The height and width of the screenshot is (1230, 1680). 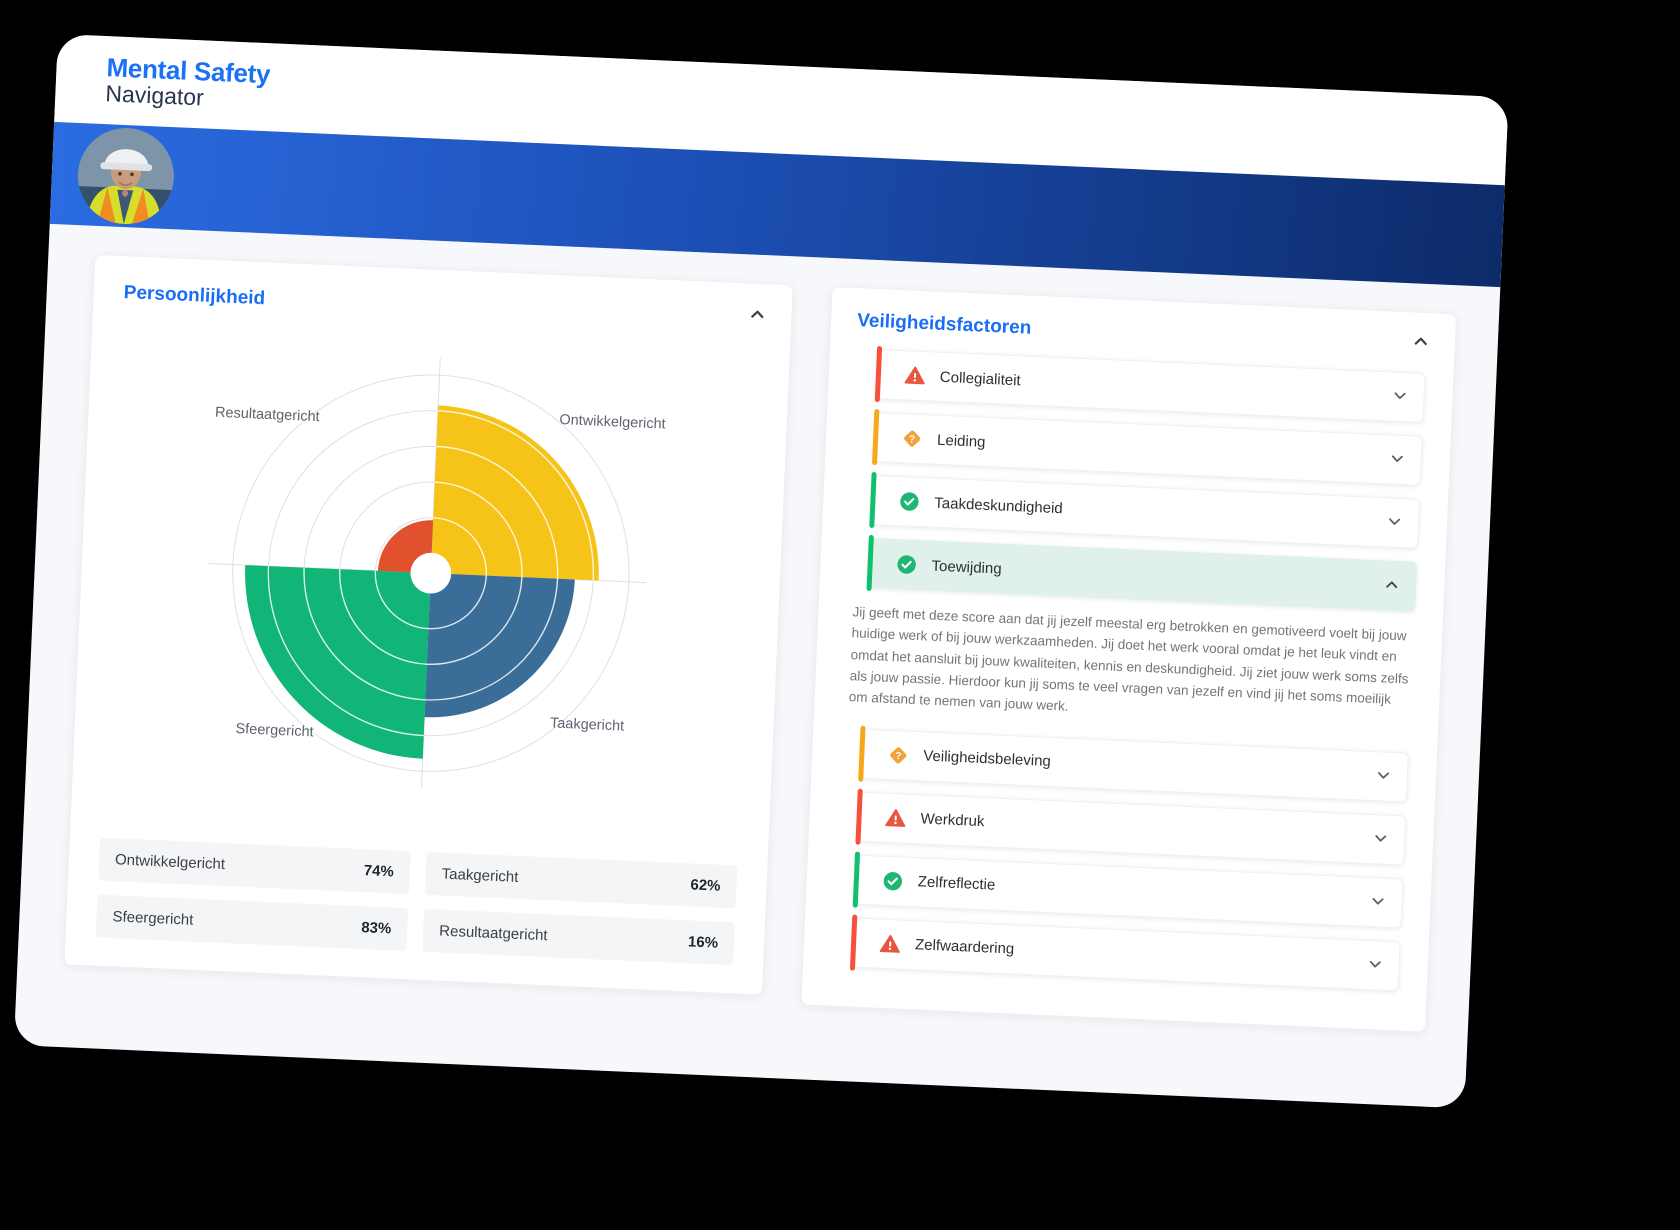 I want to click on score-row: Resultaatgericht 16%, so click(x=578, y=937).